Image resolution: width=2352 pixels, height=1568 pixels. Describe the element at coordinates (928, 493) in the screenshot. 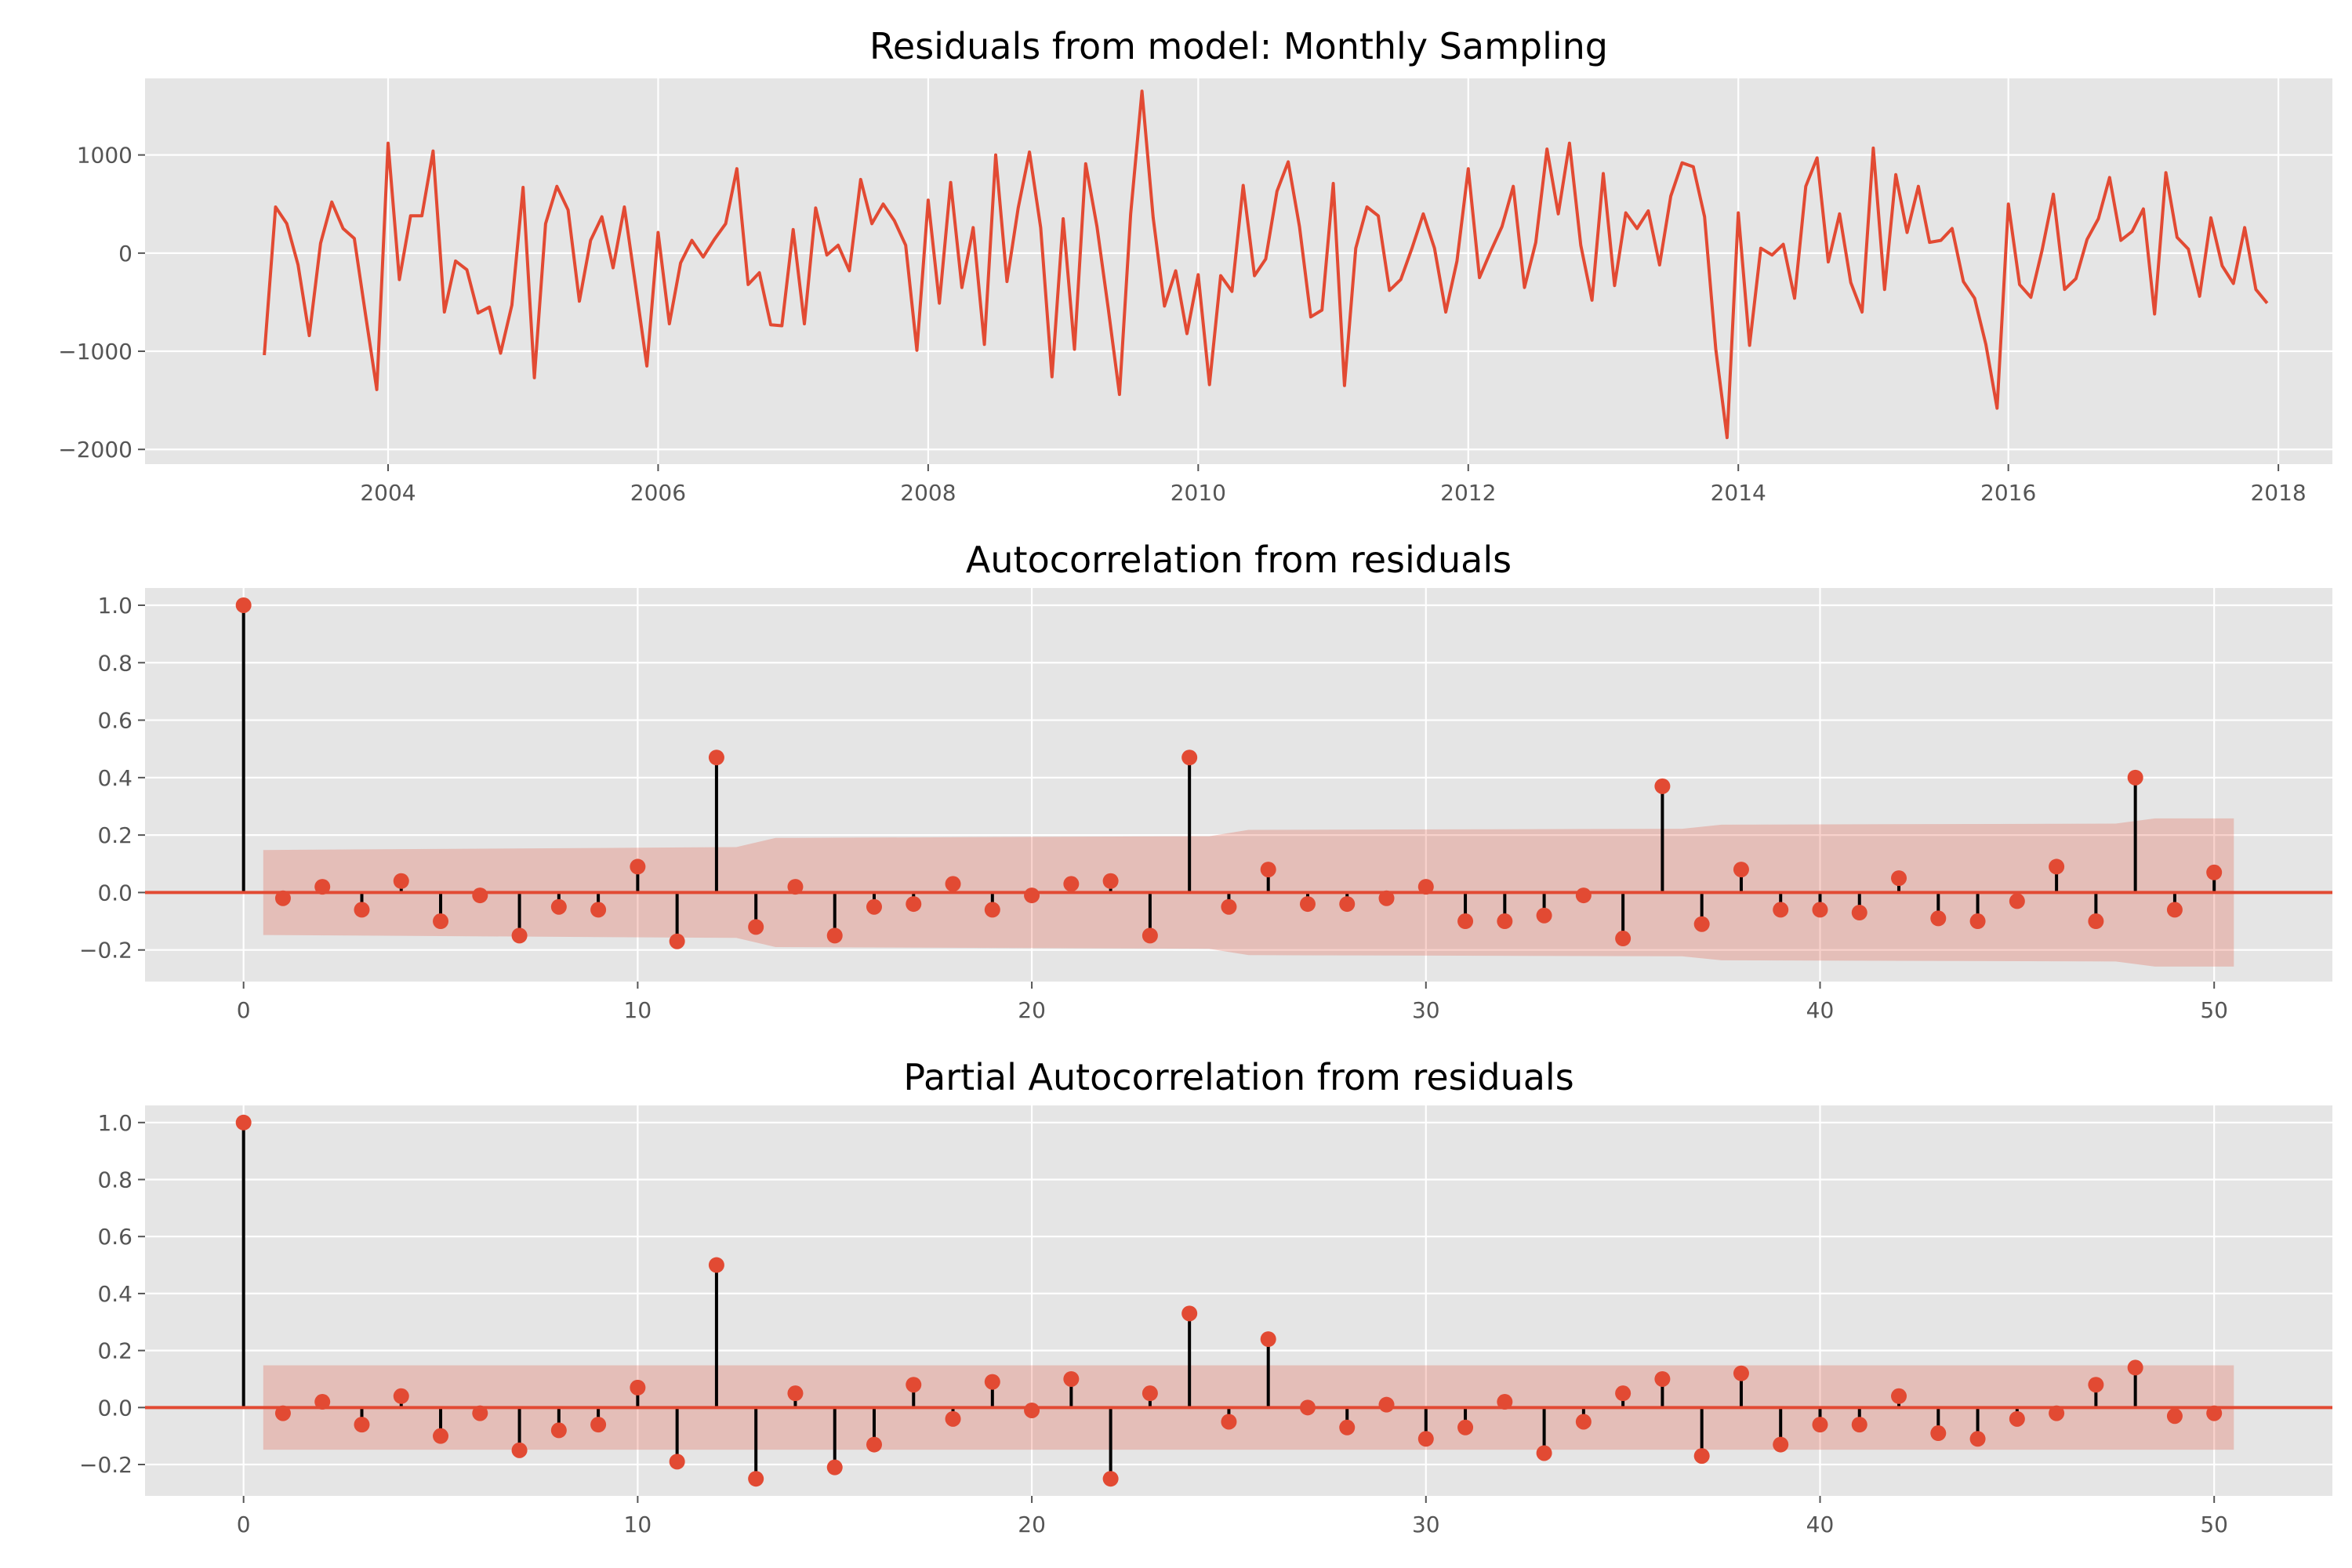

I see `x-tick-label: 2008` at that location.